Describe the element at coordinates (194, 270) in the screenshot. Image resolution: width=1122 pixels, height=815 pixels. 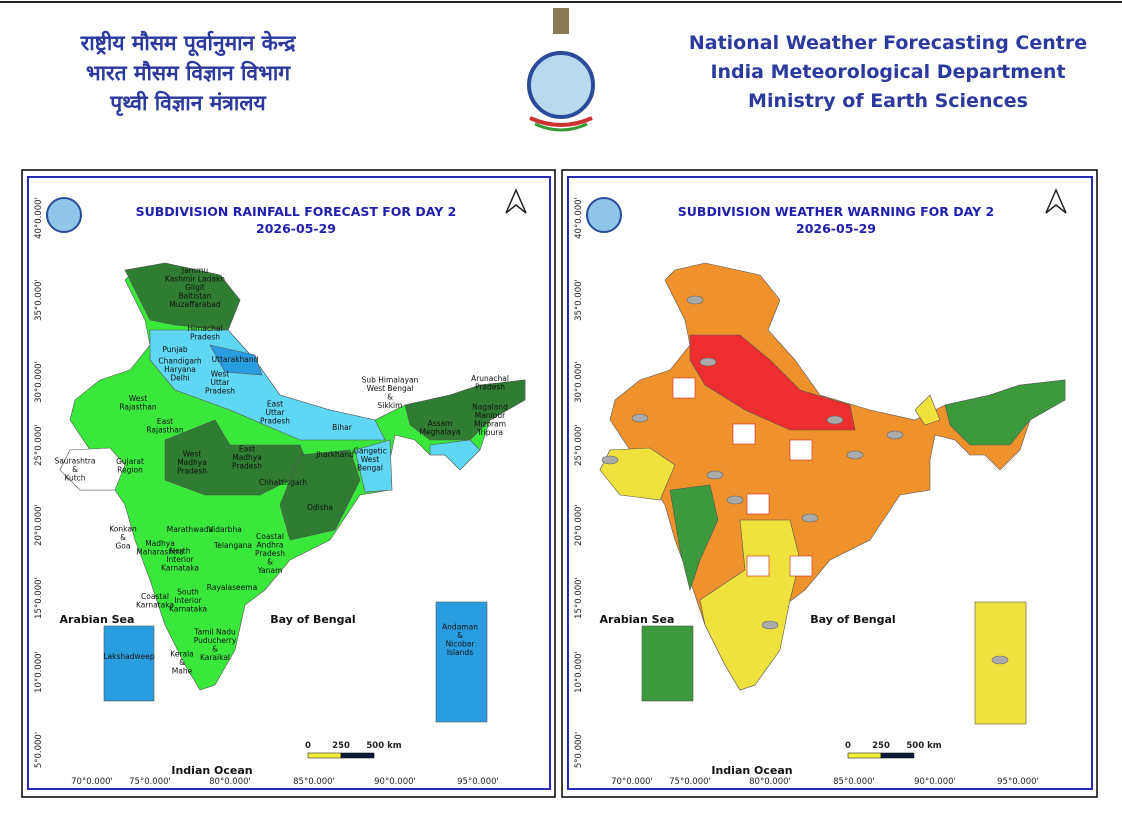
I see `region-label: Jammu` at that location.